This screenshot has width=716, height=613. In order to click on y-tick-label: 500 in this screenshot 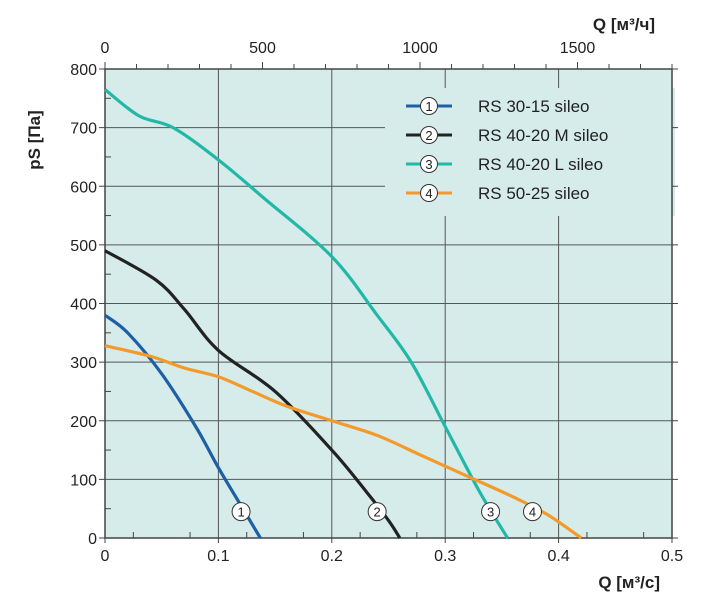, I will do `click(83, 246)`.